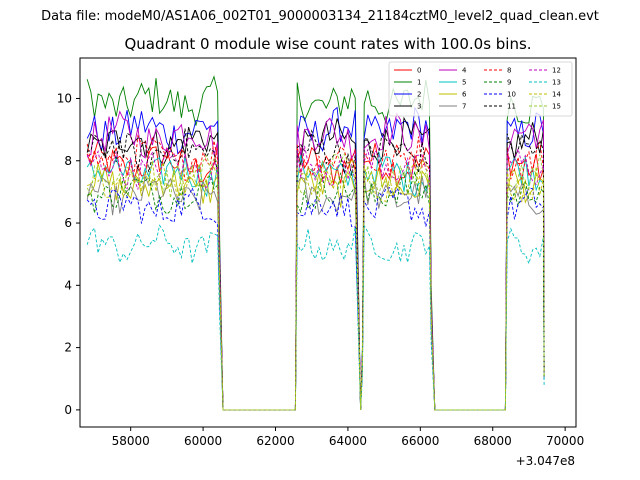 Image resolution: width=640 pixels, height=480 pixels. What do you see at coordinates (480, 89) in the screenshot?
I see `legend-frame` at bounding box center [480, 89].